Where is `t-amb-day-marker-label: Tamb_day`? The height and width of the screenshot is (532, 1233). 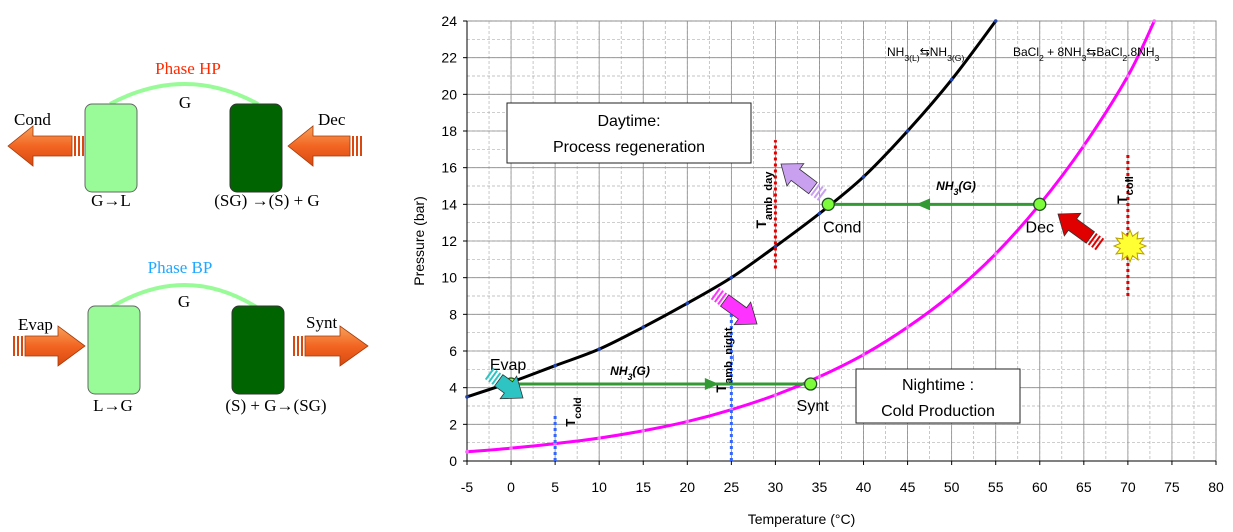 t-amb-day-marker-label: Tamb_day is located at coordinates (764, 200).